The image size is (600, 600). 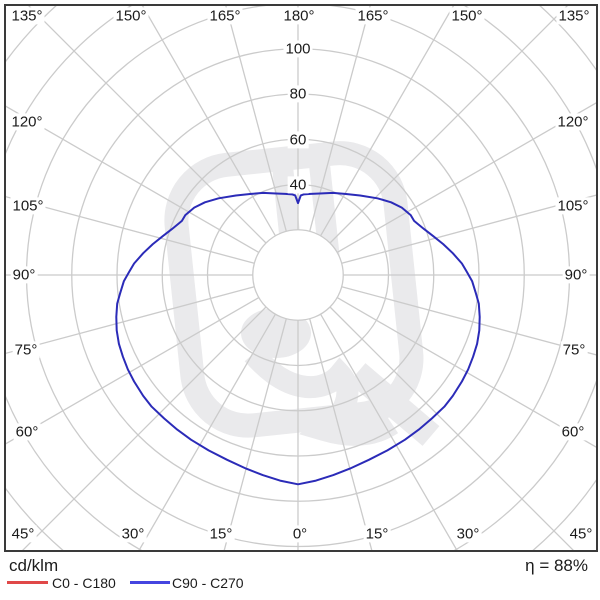 I want to click on angle-label-120-right: 120°, so click(x=573, y=122).